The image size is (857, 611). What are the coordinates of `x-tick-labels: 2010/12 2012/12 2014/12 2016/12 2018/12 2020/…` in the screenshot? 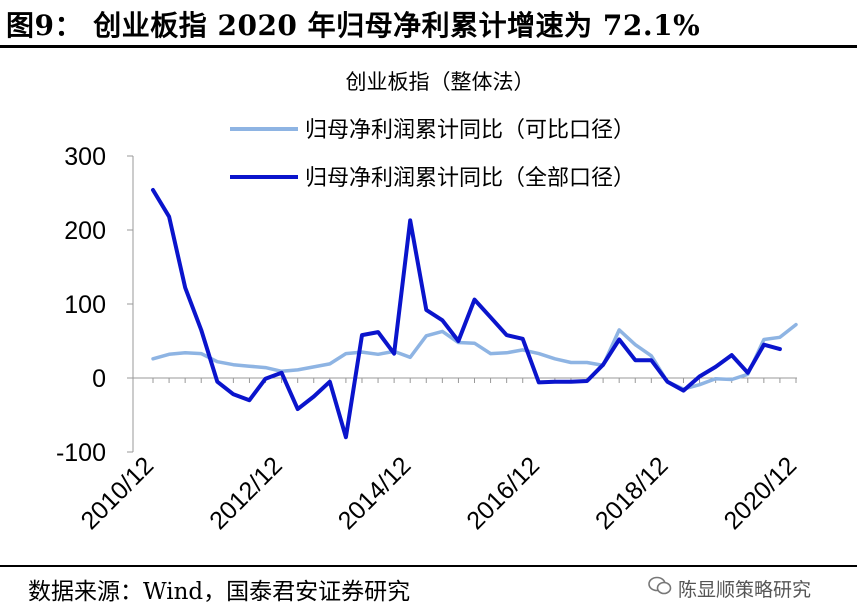 It's located at (439, 493).